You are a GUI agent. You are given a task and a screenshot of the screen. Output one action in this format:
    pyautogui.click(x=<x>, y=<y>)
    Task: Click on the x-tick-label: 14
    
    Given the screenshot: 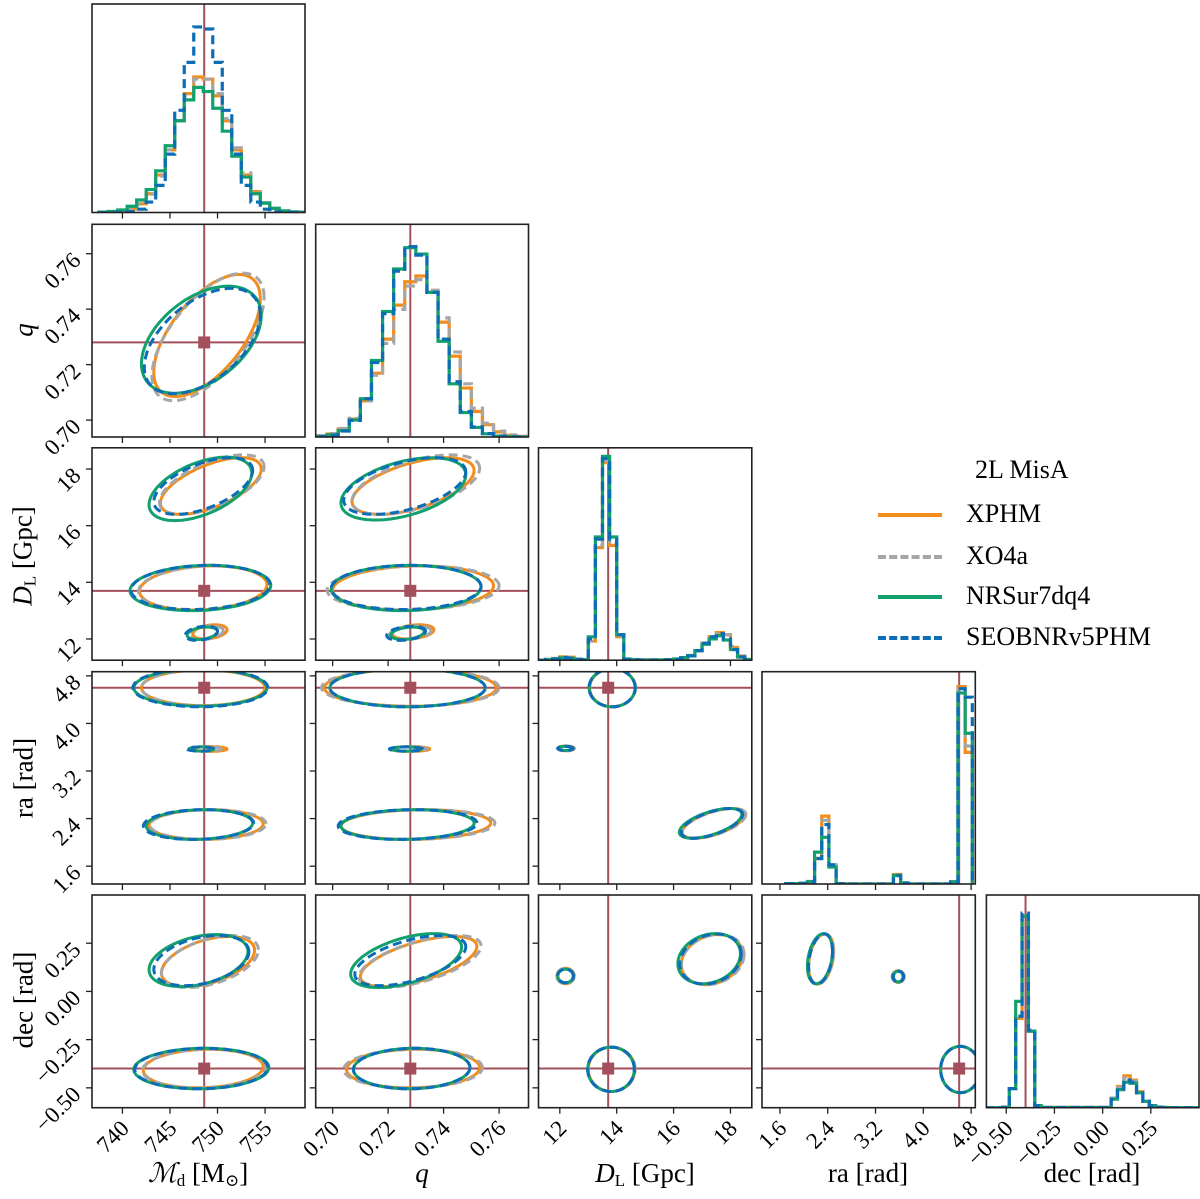 What is the action you would take?
    pyautogui.click(x=611, y=1132)
    